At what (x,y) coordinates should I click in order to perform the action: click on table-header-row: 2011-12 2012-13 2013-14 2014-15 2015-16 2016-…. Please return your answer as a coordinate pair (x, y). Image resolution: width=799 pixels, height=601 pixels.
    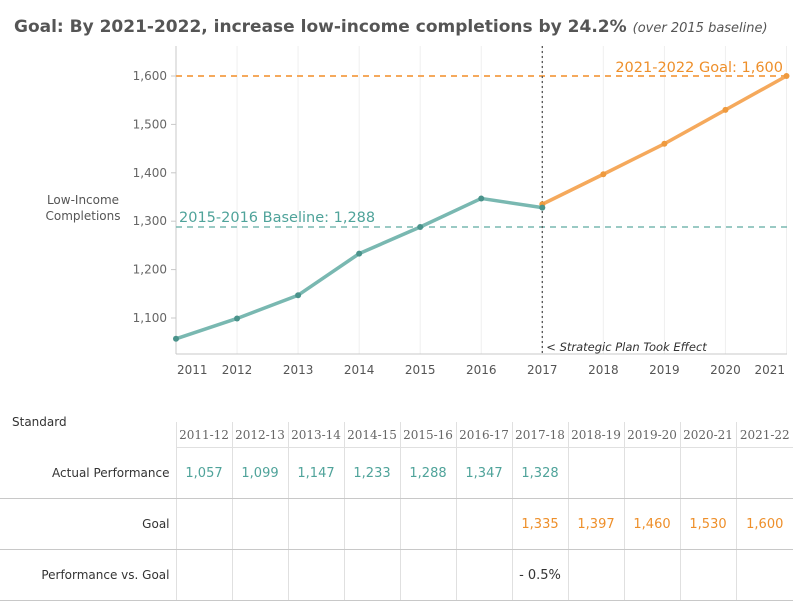
    Looking at the image, I should click on (396, 435).